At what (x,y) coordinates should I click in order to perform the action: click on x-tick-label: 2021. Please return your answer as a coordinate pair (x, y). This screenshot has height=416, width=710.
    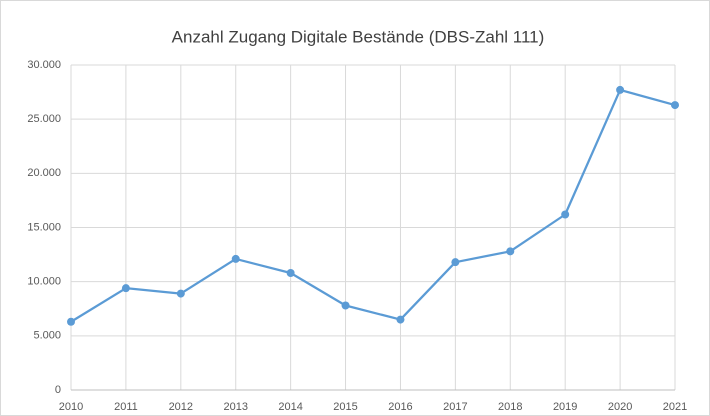
    Looking at the image, I should click on (675, 407).